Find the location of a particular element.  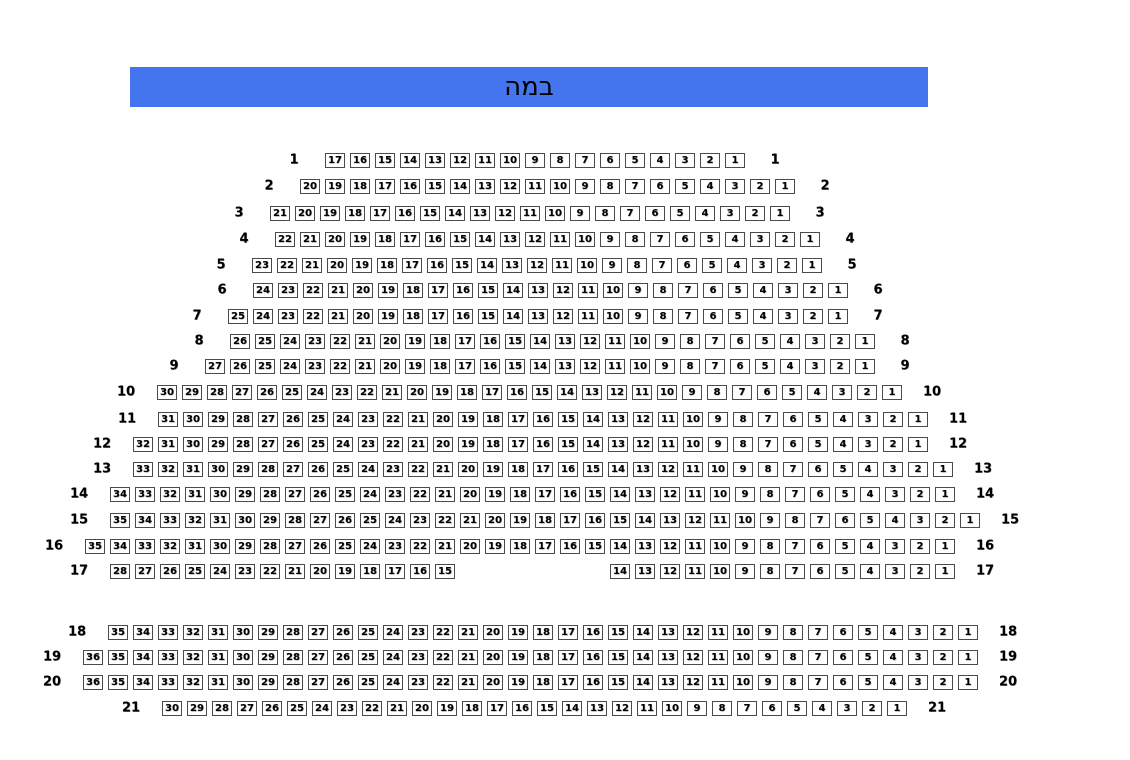

seat: 35 is located at coordinates (118, 657).